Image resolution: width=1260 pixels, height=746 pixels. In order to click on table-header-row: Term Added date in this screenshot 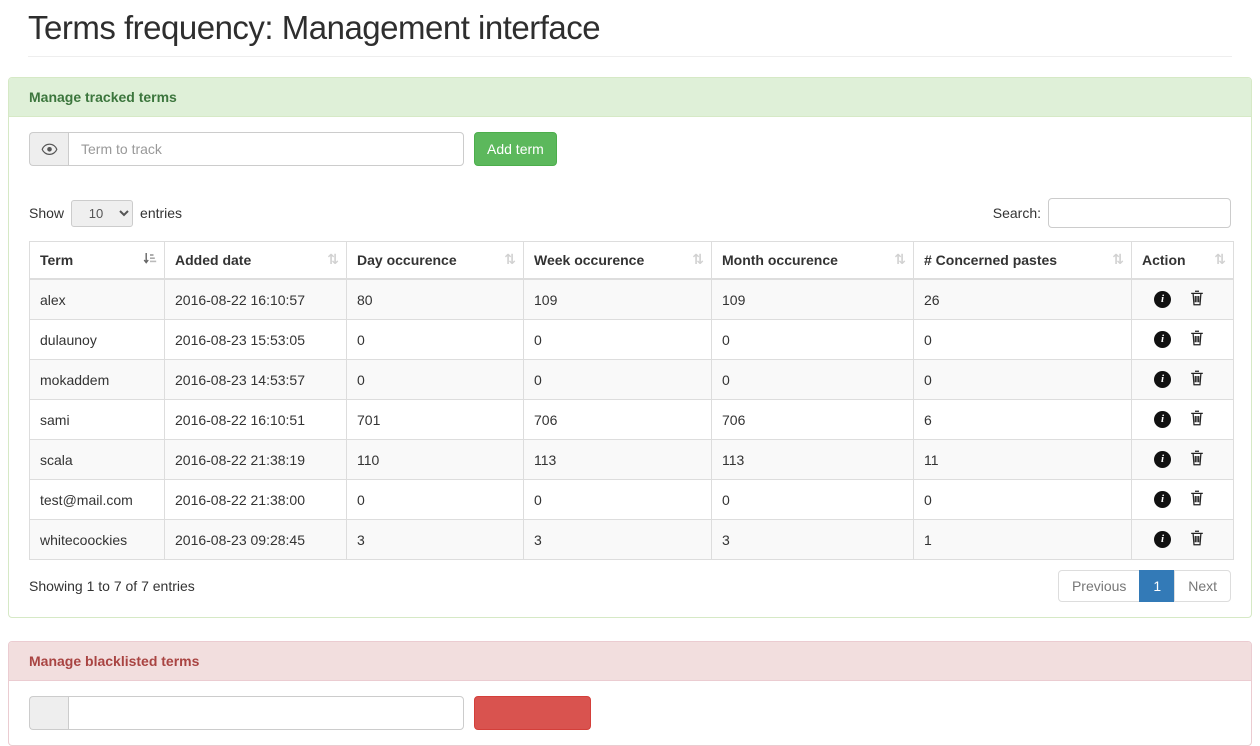, I will do `click(631, 260)`.